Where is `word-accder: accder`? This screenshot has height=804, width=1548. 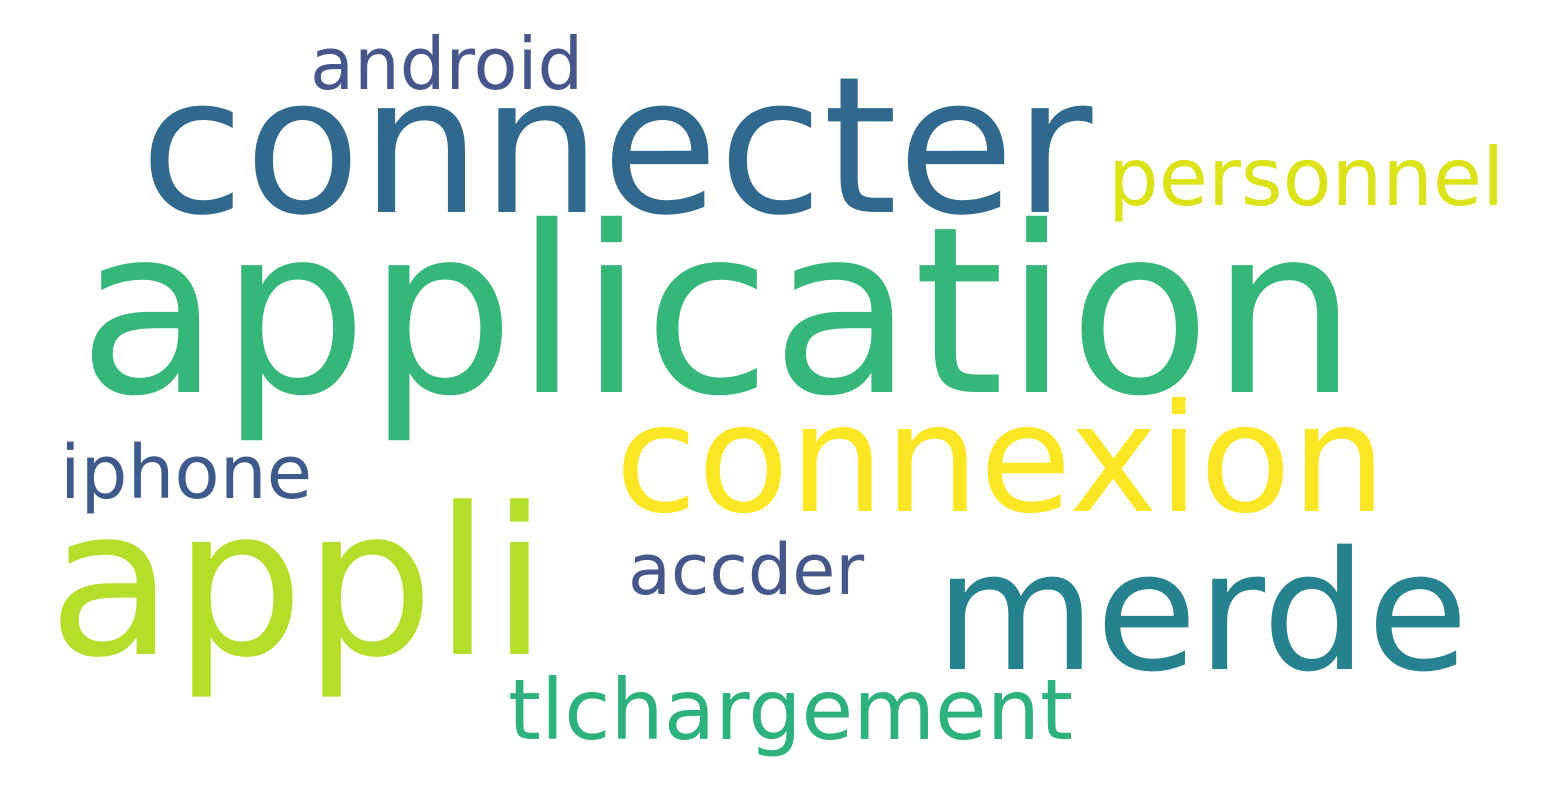 word-accder: accder is located at coordinates (746, 570).